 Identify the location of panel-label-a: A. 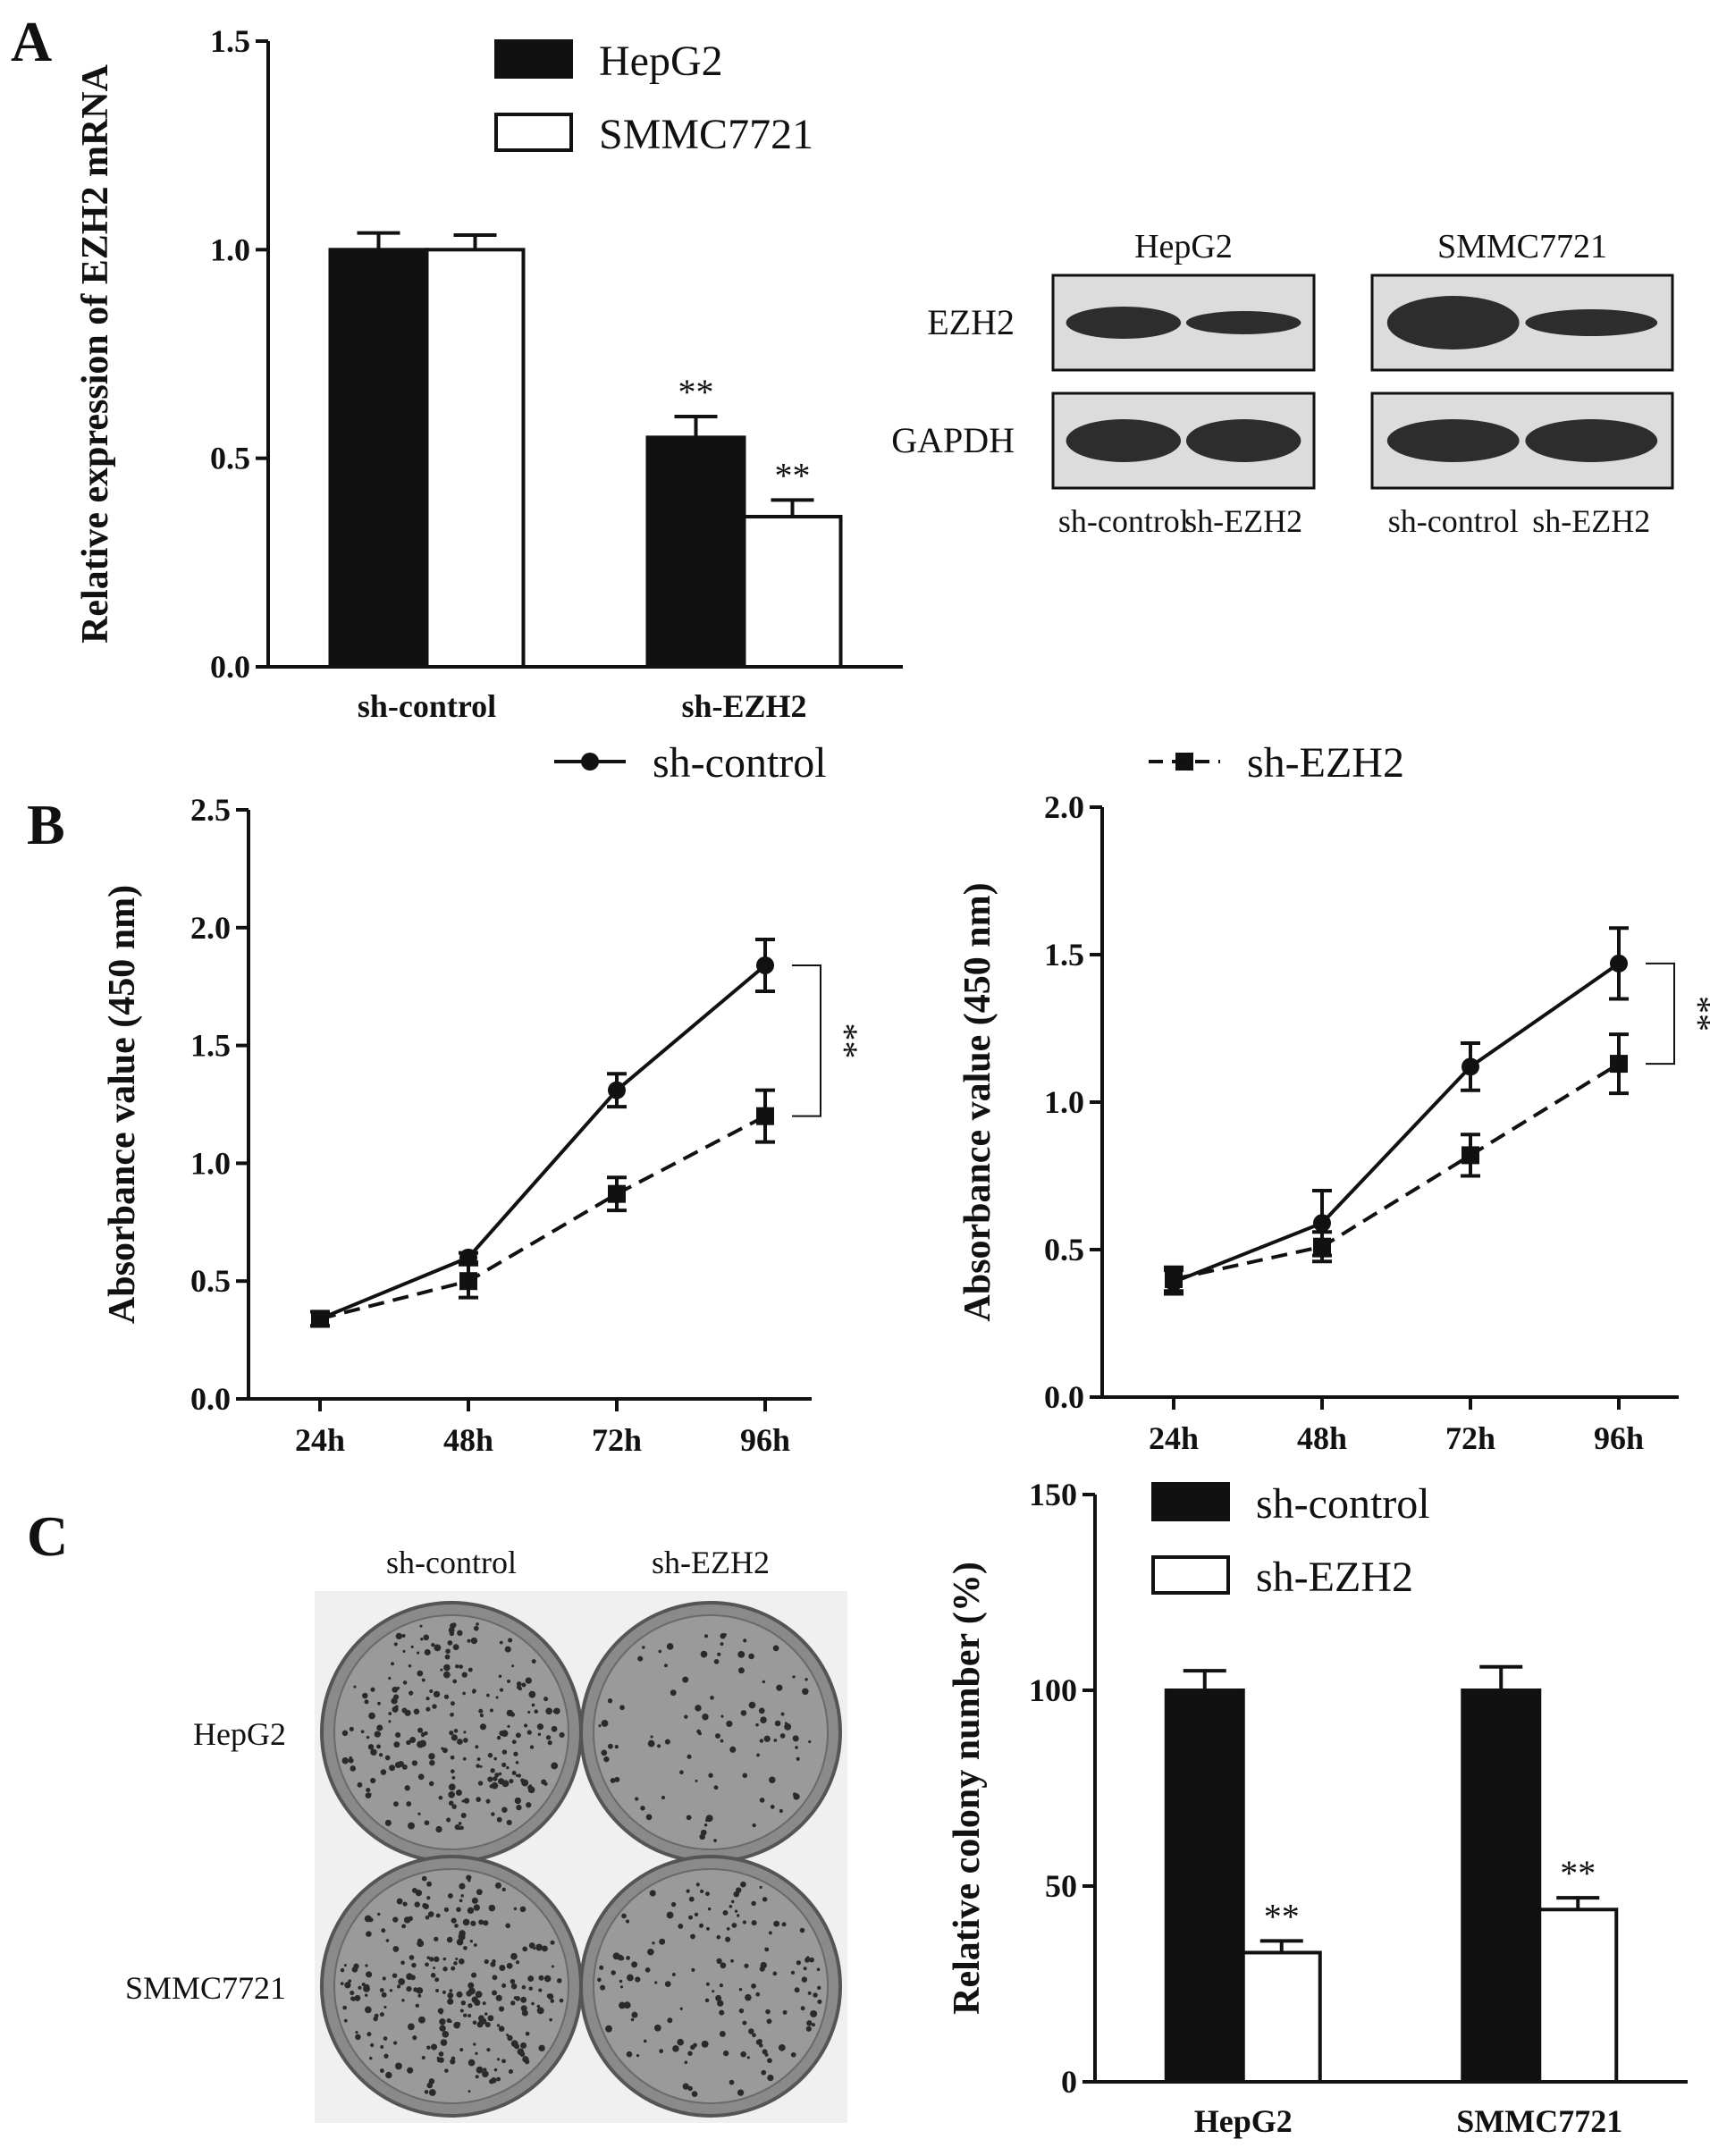
(31, 42).